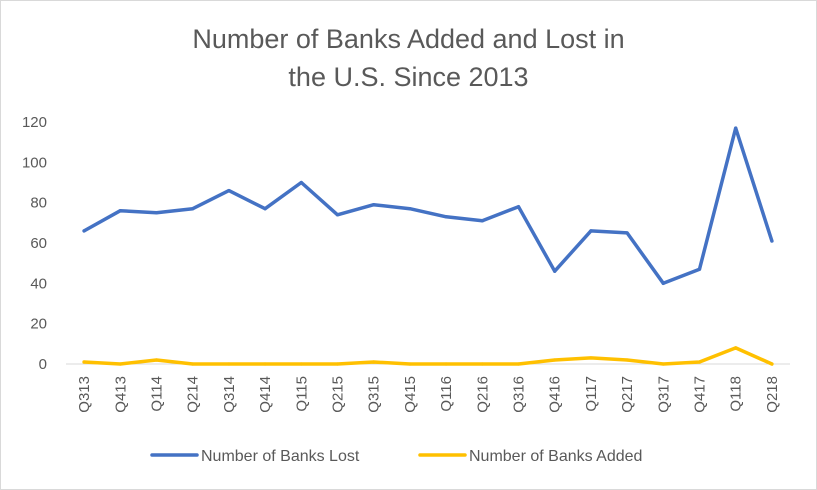 The height and width of the screenshot is (490, 817). I want to click on x-tick-label: Q417, so click(700, 394).